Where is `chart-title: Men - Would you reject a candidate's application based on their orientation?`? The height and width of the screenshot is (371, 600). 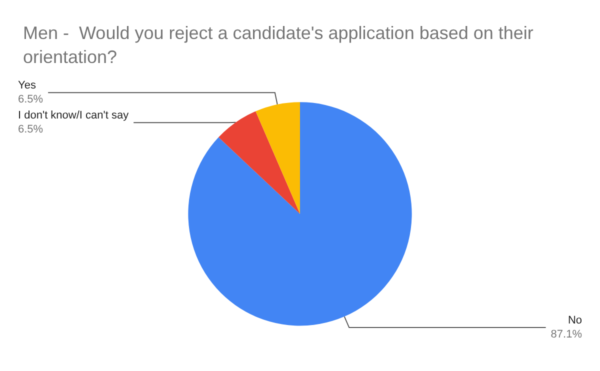
chart-title: Men - Would you reject a candidate's application based on their orientation? is located at coordinates (280, 45).